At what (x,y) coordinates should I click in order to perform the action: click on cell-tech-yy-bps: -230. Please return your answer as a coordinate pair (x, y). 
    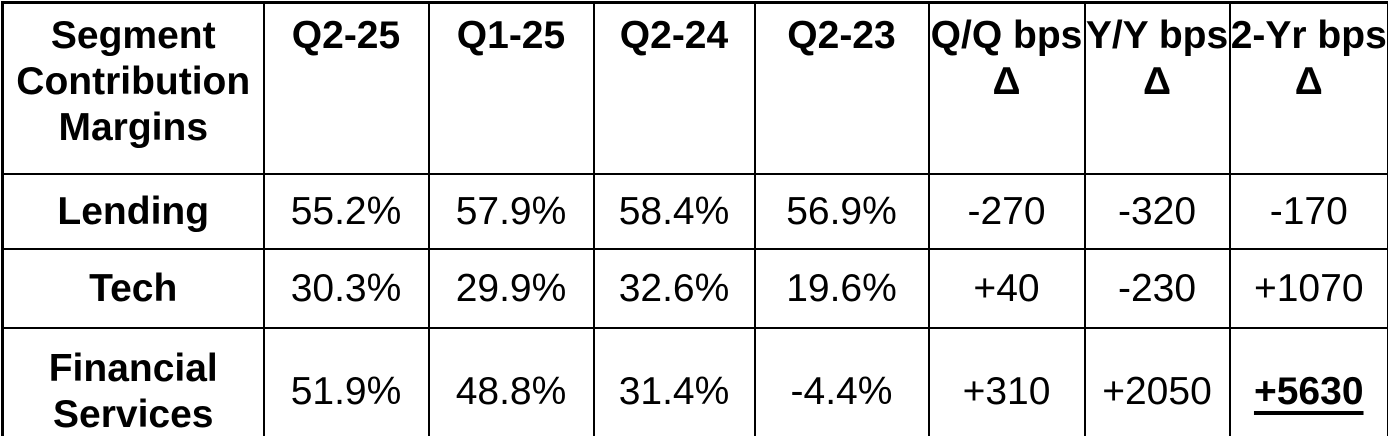
    Looking at the image, I should click on (1157, 288).